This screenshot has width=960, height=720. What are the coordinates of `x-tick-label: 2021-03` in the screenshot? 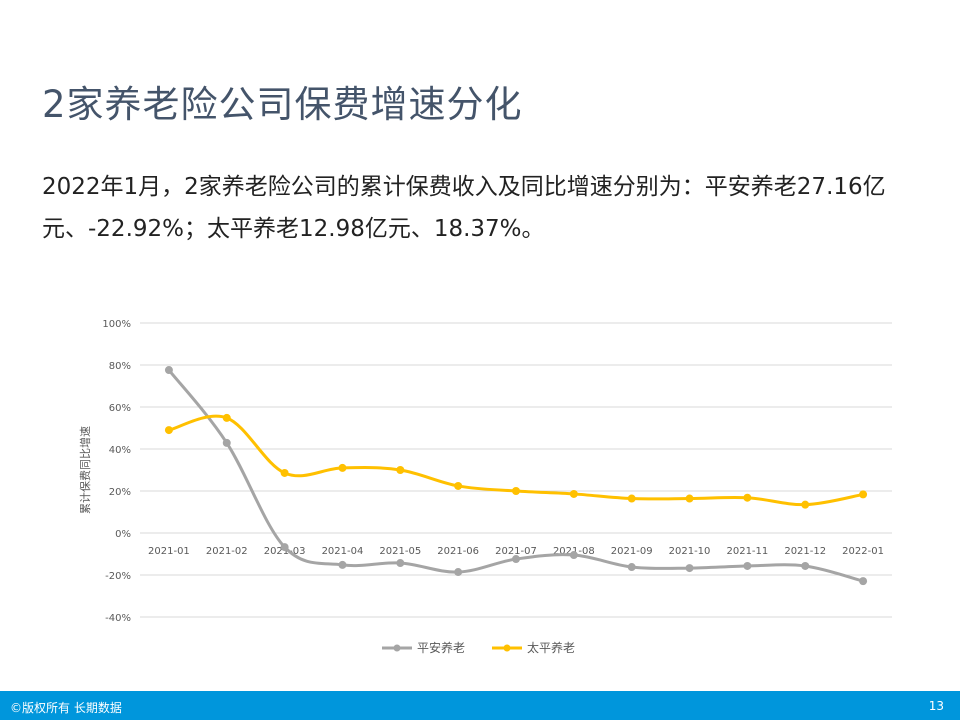 It's located at (285, 551).